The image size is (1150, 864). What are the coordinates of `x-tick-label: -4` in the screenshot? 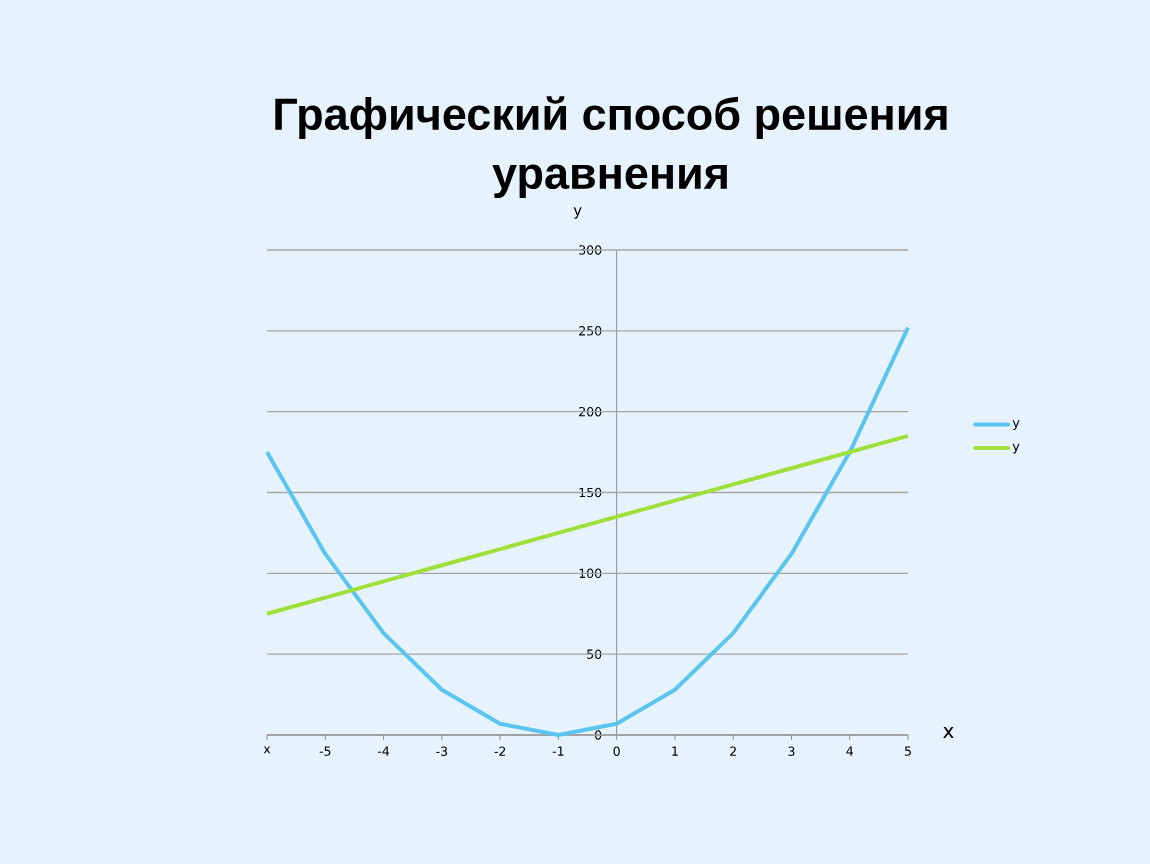 It's located at (383, 751).